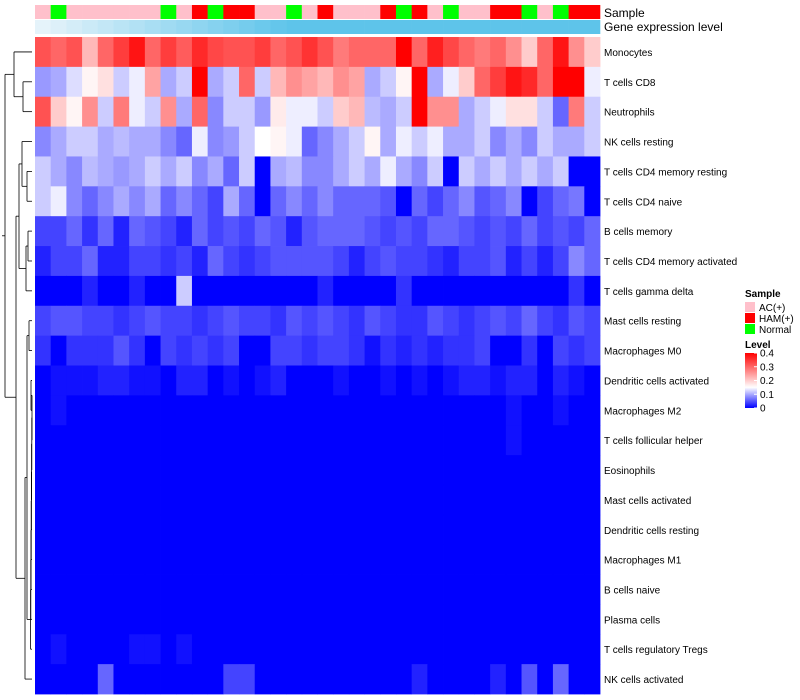 The image size is (800, 700). I want to click on row-label: Monocytes, so click(628, 53).